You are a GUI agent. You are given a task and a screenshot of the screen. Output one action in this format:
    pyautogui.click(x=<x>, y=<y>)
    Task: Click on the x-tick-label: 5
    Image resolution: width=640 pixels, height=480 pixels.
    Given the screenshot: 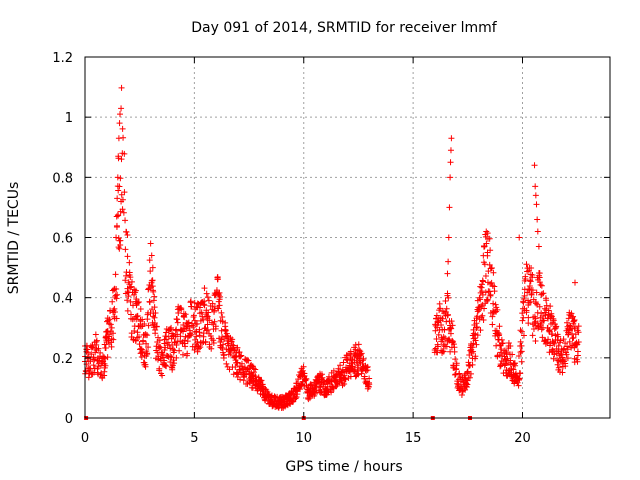 What is the action you would take?
    pyautogui.click(x=194, y=438)
    